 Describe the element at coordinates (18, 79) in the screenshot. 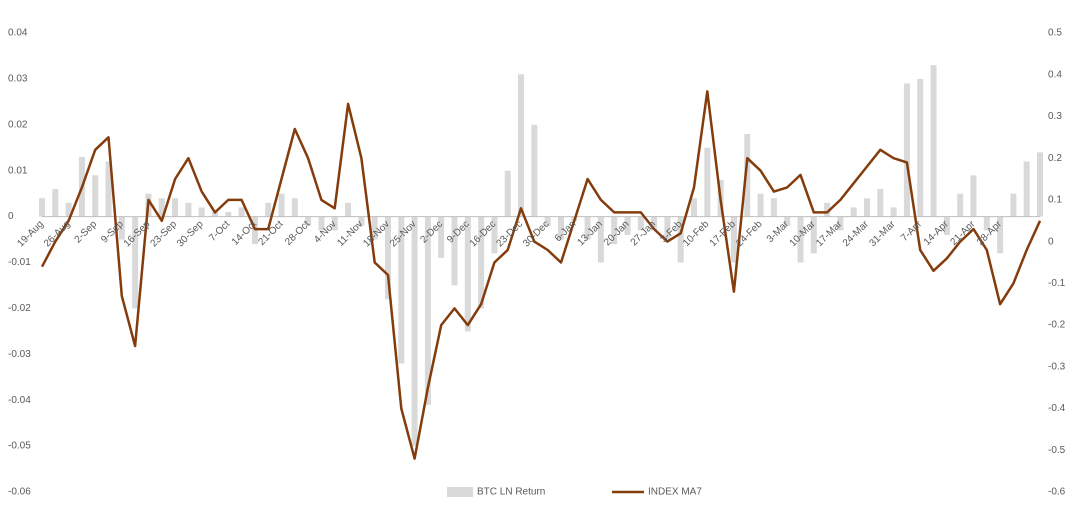

I see `y-tick-label: 0.03` at that location.